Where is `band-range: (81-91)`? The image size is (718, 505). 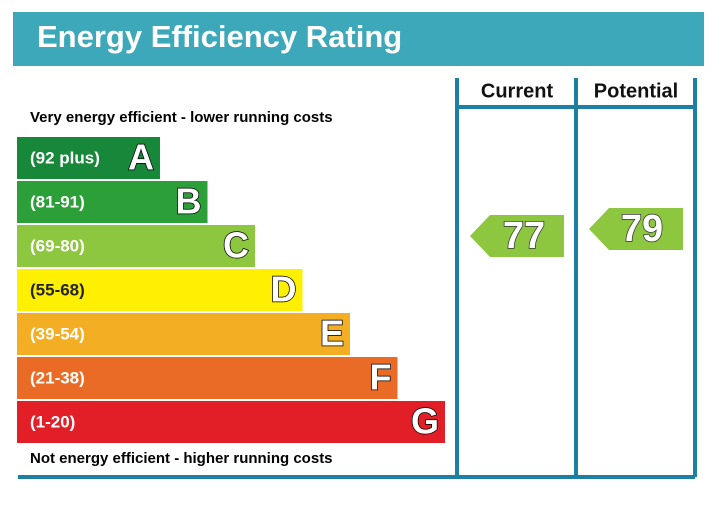 band-range: (81-91) is located at coordinates (57, 201).